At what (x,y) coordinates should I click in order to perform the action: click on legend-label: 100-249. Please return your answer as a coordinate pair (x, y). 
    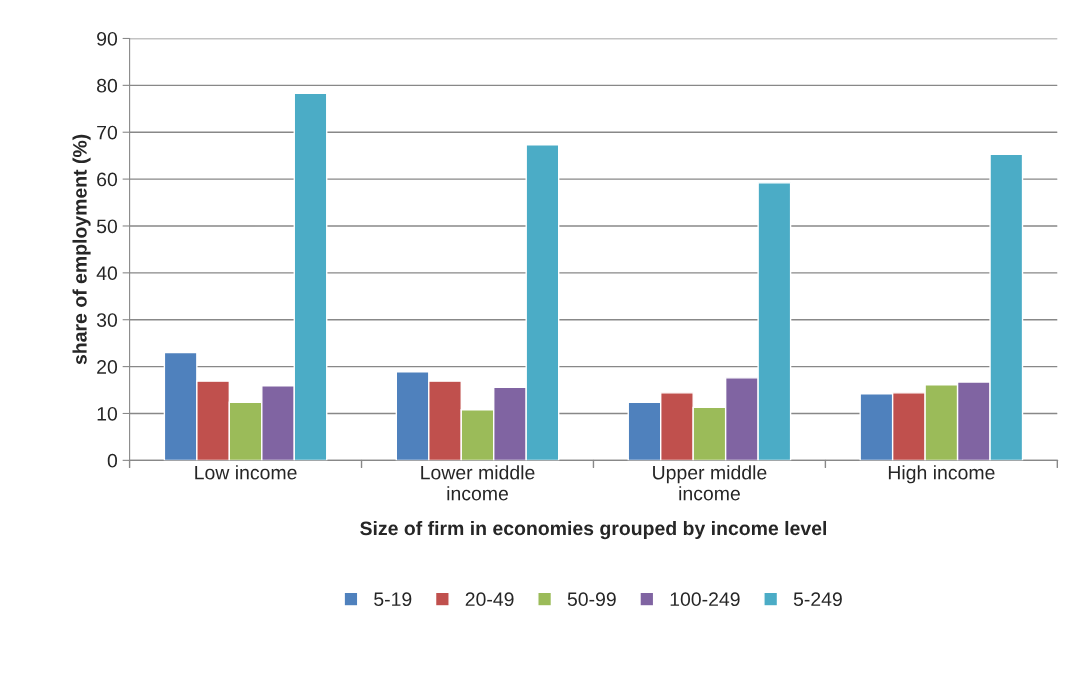
    Looking at the image, I should click on (705, 599).